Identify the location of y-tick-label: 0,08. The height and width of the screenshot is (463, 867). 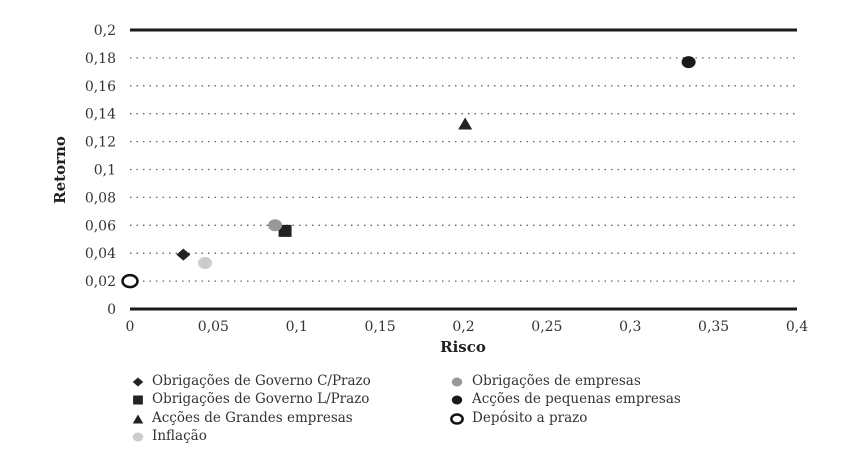
(100, 198).